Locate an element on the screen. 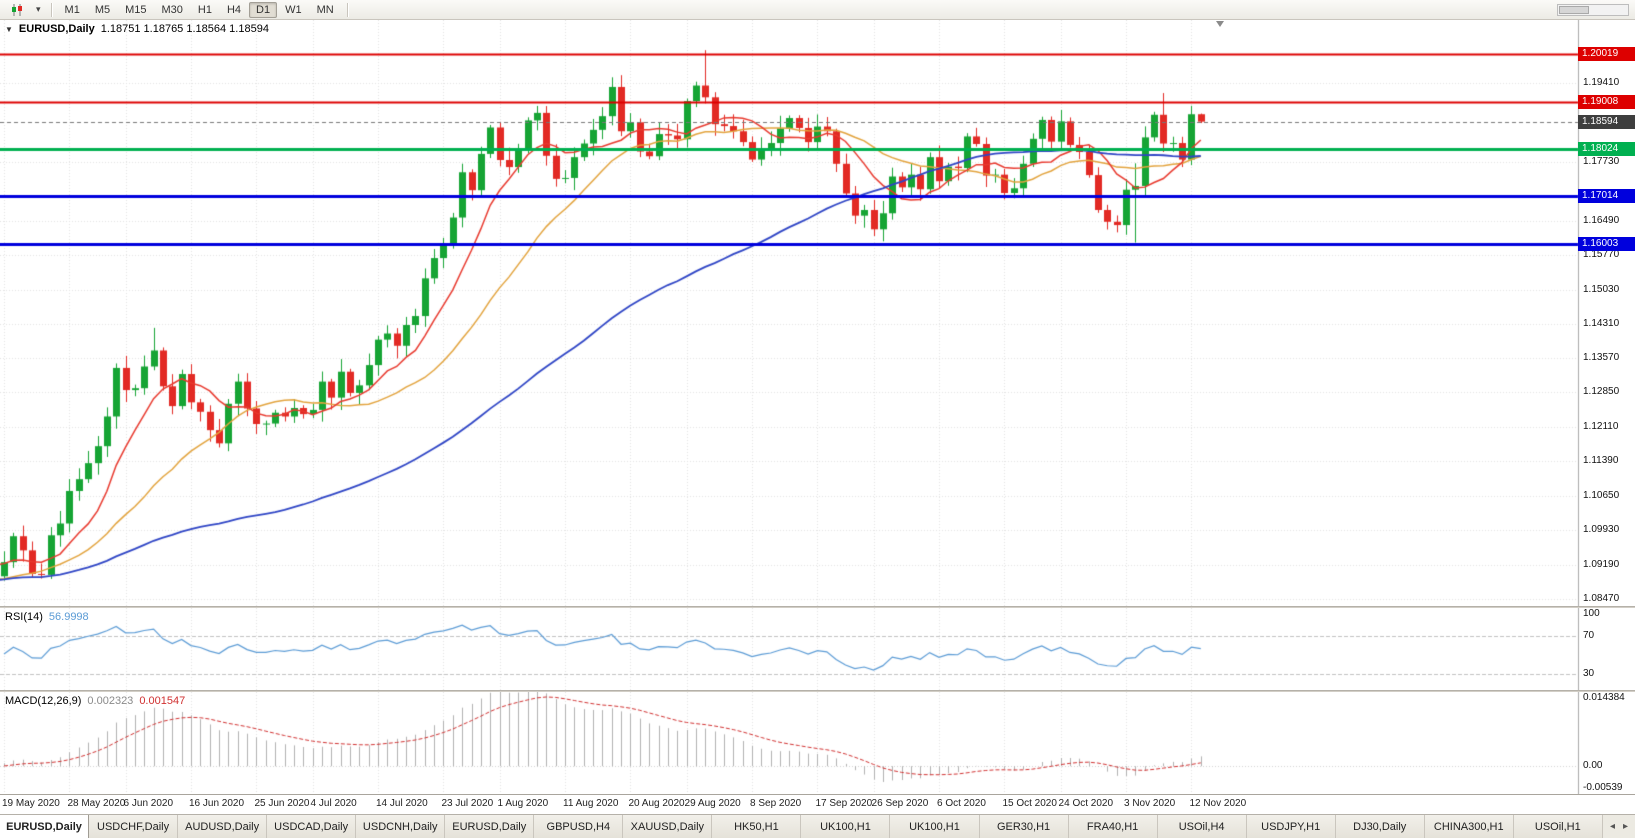 This screenshot has height=838, width=1635. toolbar-scrollbar is located at coordinates (1593, 9).